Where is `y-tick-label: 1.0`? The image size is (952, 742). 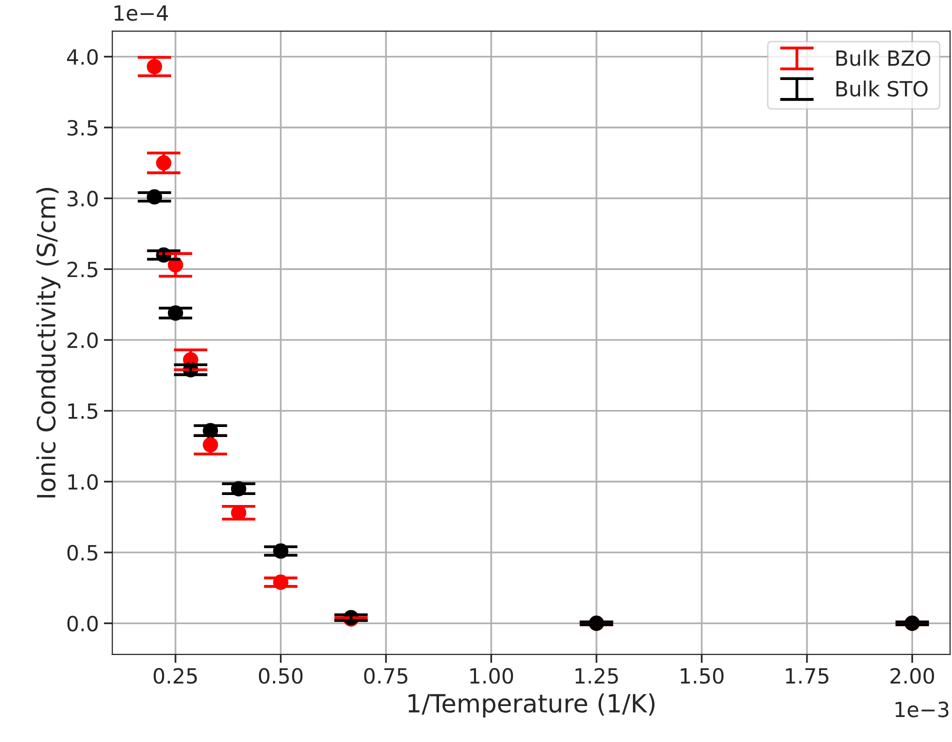
y-tick-label: 1.0 is located at coordinates (83, 482).